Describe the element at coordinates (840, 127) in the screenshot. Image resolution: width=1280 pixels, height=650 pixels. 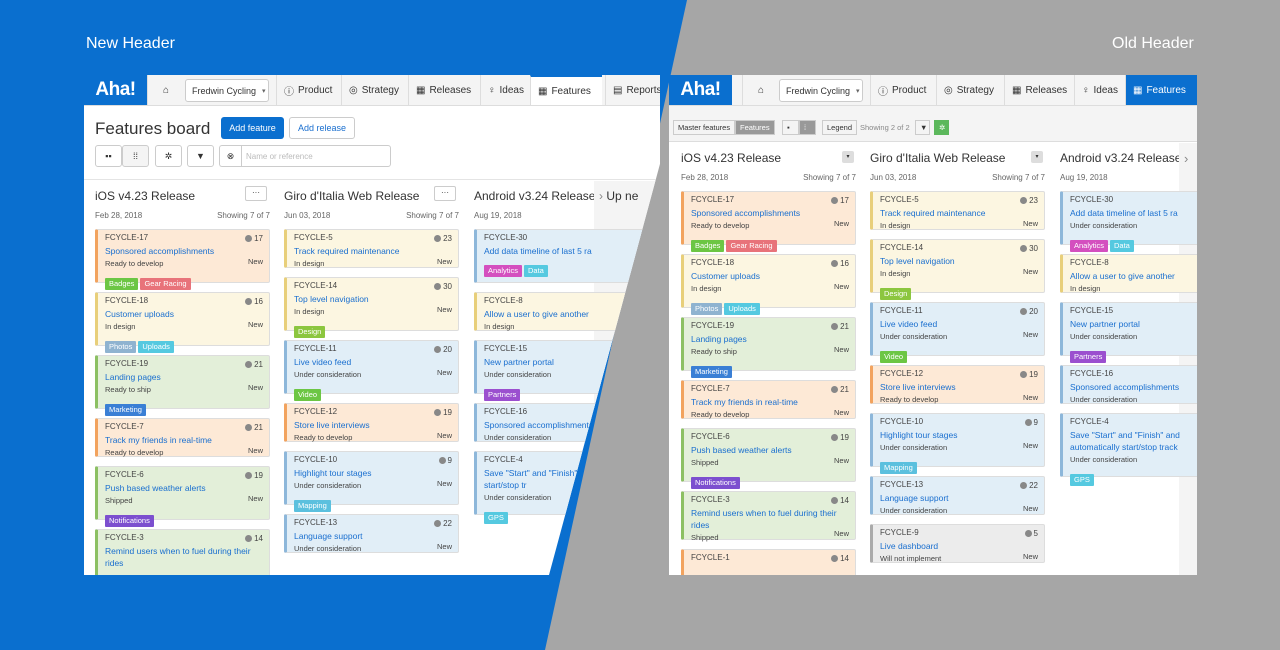
I see `legend-button: Legend` at that location.